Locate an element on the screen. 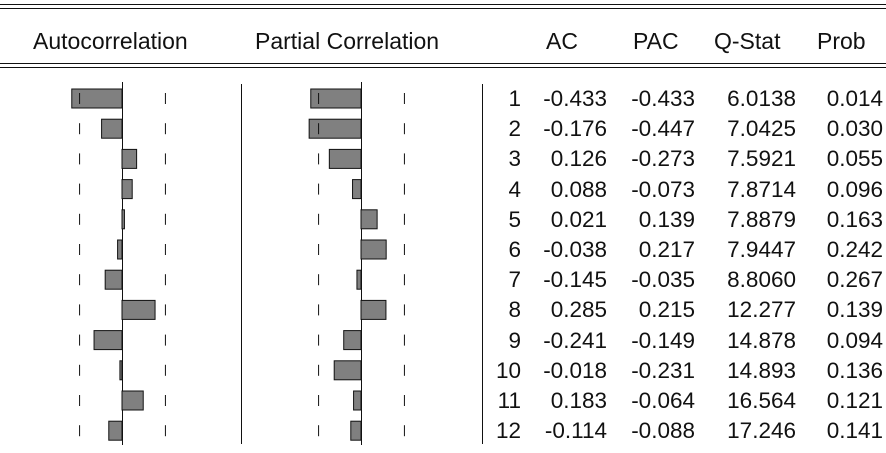 The height and width of the screenshot is (453, 886). table-cell-qstat: 7.9447 is located at coordinates (761, 249).